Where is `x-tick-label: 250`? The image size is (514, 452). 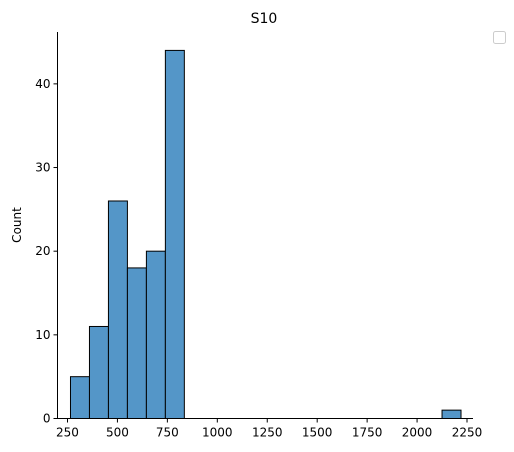 x-tick-label: 250 is located at coordinates (67, 433).